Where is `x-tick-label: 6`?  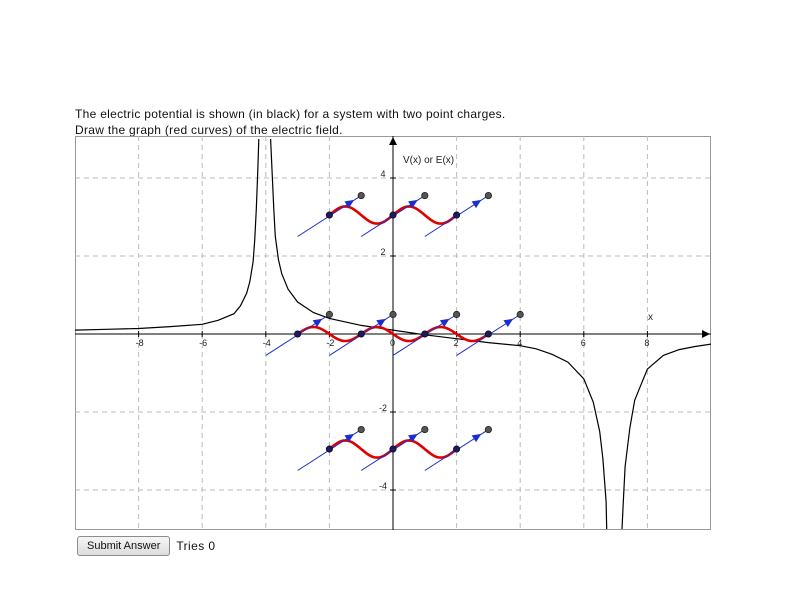 x-tick-label: 6 is located at coordinates (583, 343).